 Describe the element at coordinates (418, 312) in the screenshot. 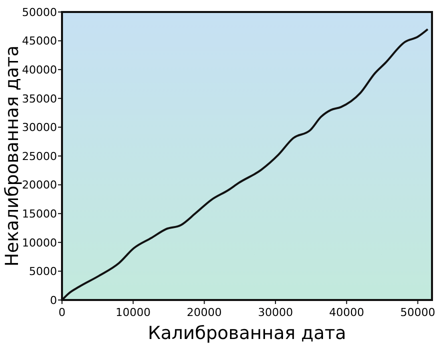

I see `x-tick-label: 50000` at that location.